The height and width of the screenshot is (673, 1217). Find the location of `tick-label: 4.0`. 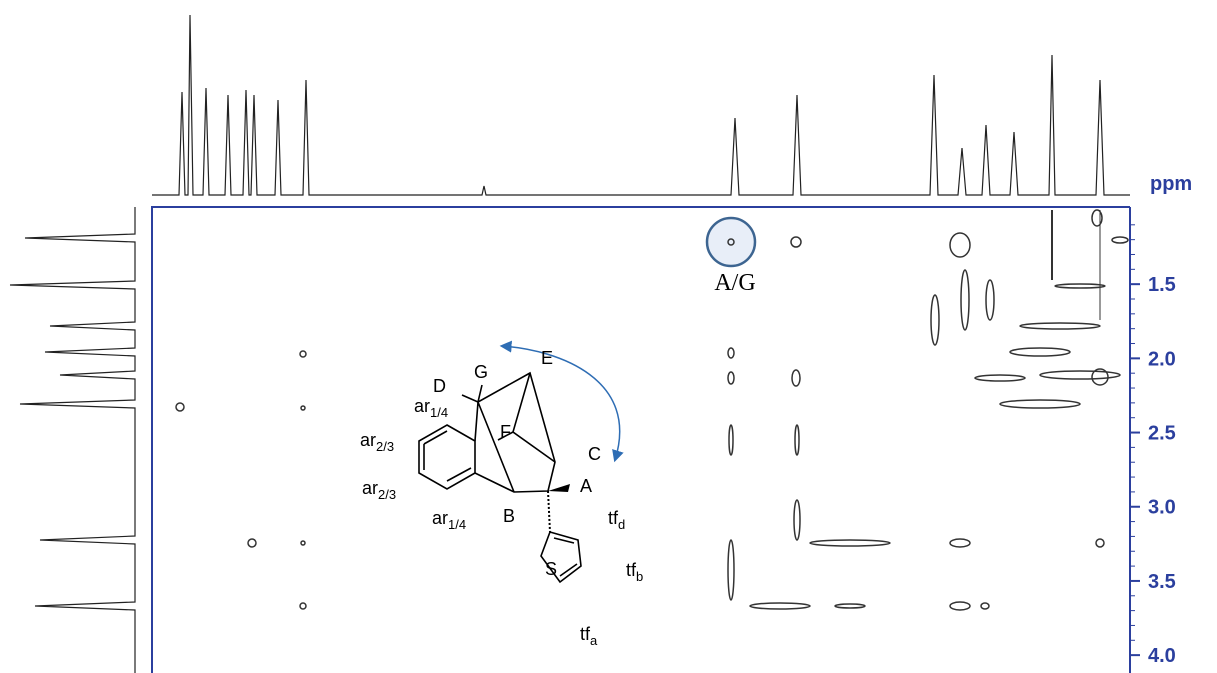

tick-label: 4.0 is located at coordinates (1162, 656).